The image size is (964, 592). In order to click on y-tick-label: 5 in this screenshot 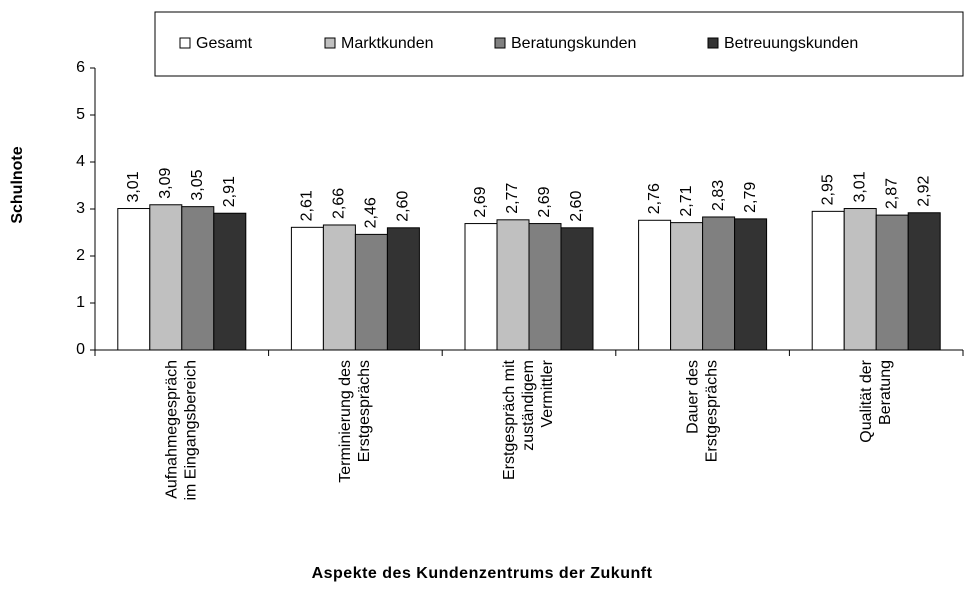, I will do `click(80, 114)`.